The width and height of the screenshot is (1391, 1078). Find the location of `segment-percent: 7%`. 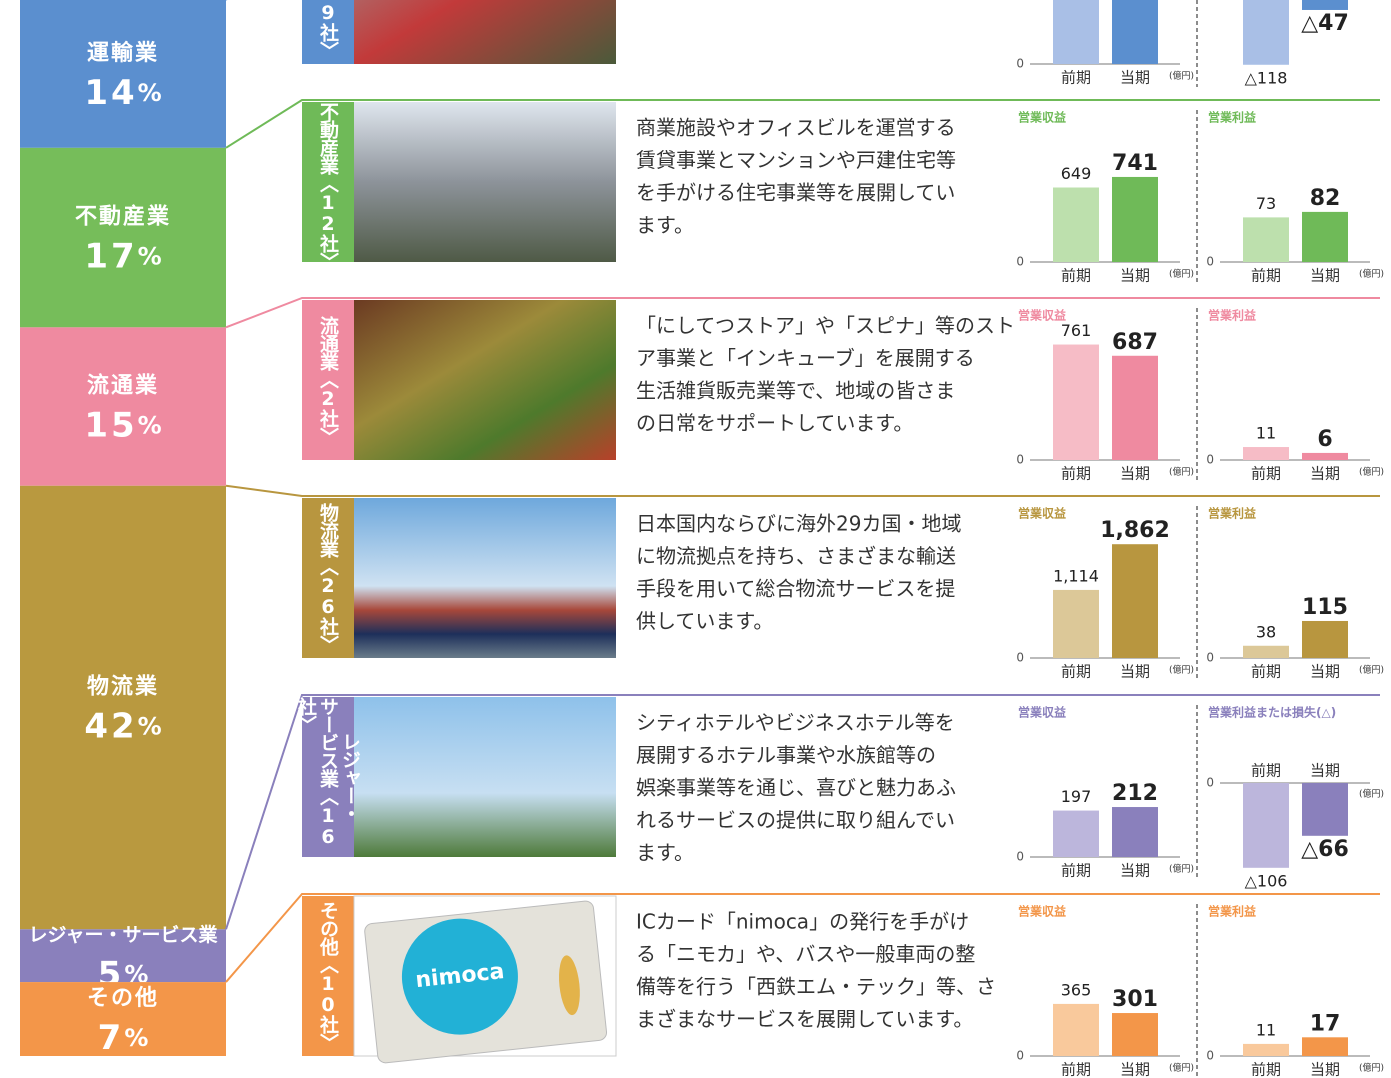

segment-percent: 7% is located at coordinates (123, 1038).